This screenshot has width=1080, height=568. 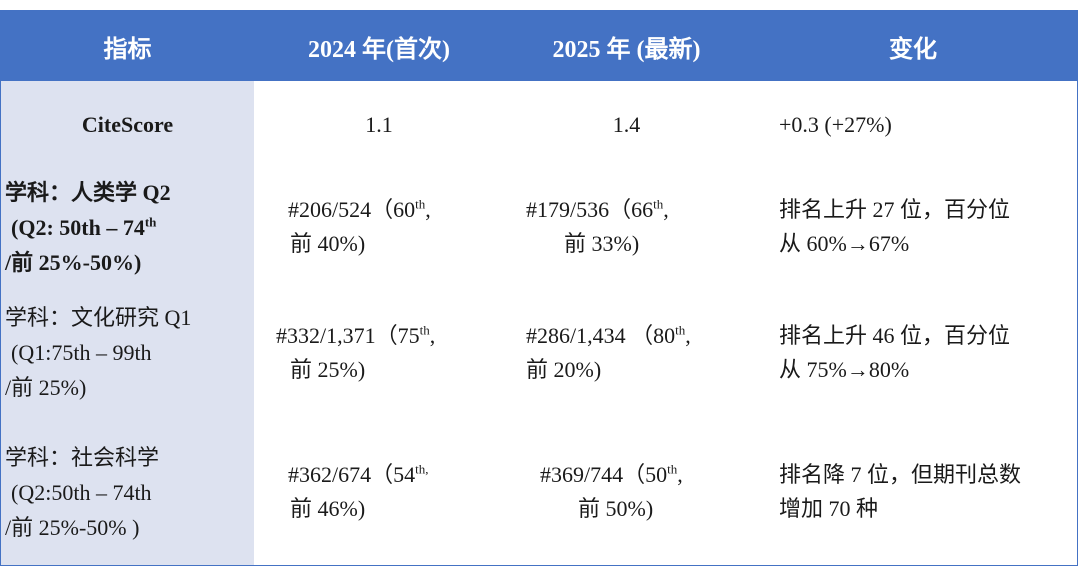 What do you see at coordinates (356, 352) in the screenshot?
I see `value-2024: #332/1,371（75th, 前 25%)` at bounding box center [356, 352].